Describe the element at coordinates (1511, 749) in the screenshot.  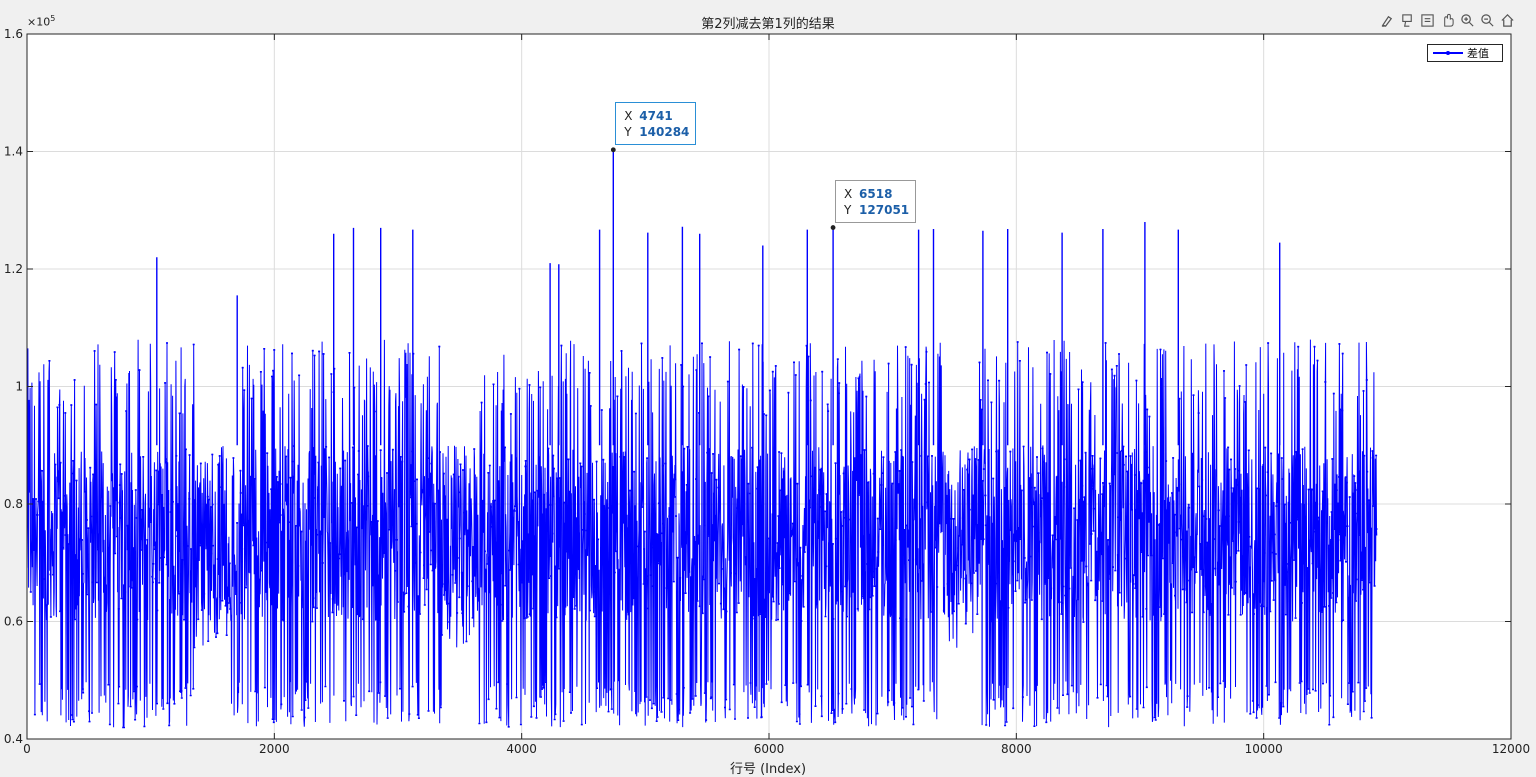
I see `x-tick-label: 12000` at that location.